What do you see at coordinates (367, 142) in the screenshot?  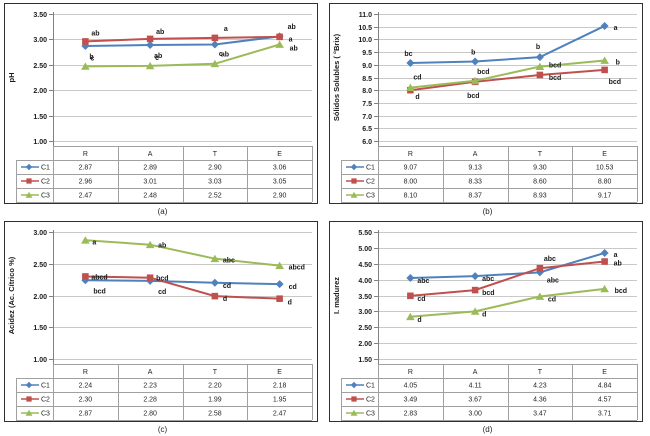 I see `y-tick-label: 6.0` at bounding box center [367, 142].